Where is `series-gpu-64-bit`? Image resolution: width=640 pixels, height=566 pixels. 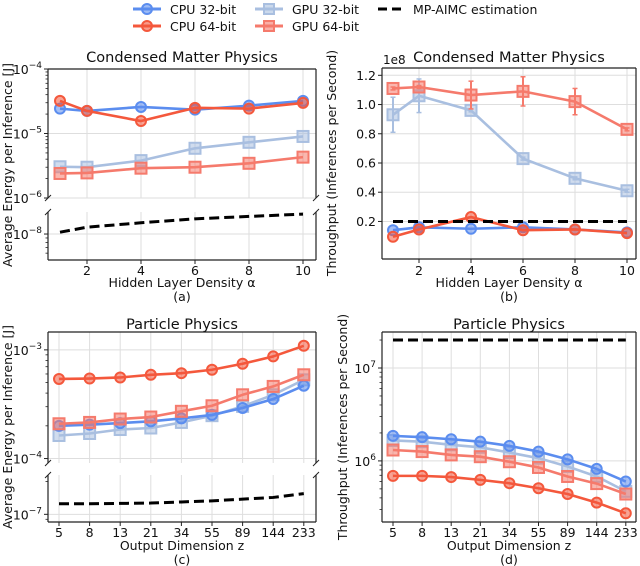
series-gpu-64-bit is located at coordinates (181, 165).